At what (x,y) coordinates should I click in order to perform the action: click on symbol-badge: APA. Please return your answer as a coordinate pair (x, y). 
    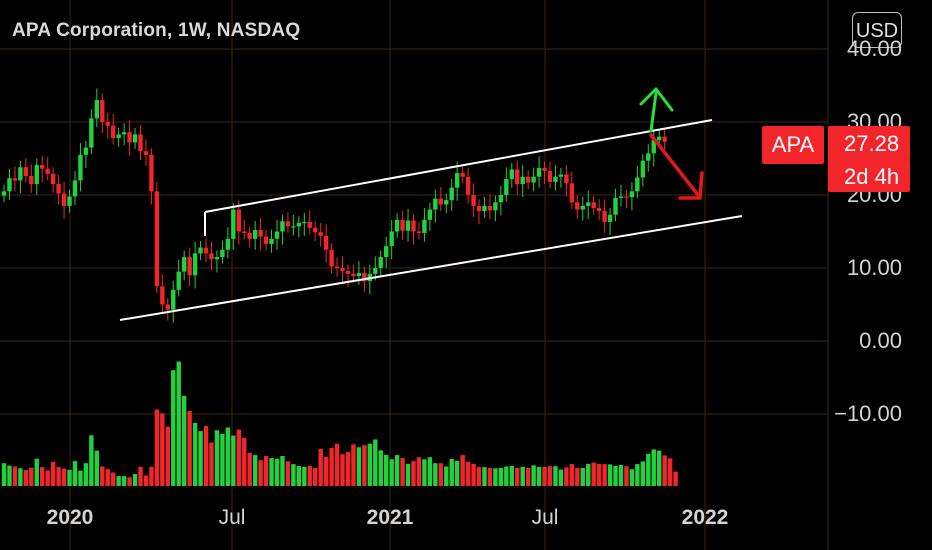
    Looking at the image, I should click on (793, 145).